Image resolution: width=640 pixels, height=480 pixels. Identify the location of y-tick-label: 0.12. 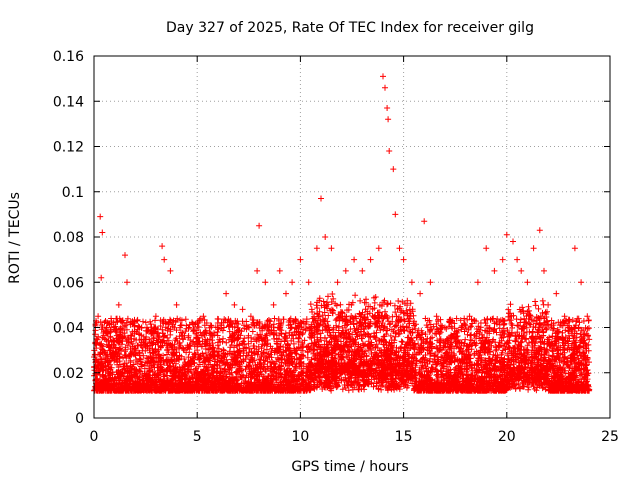
(68, 148).